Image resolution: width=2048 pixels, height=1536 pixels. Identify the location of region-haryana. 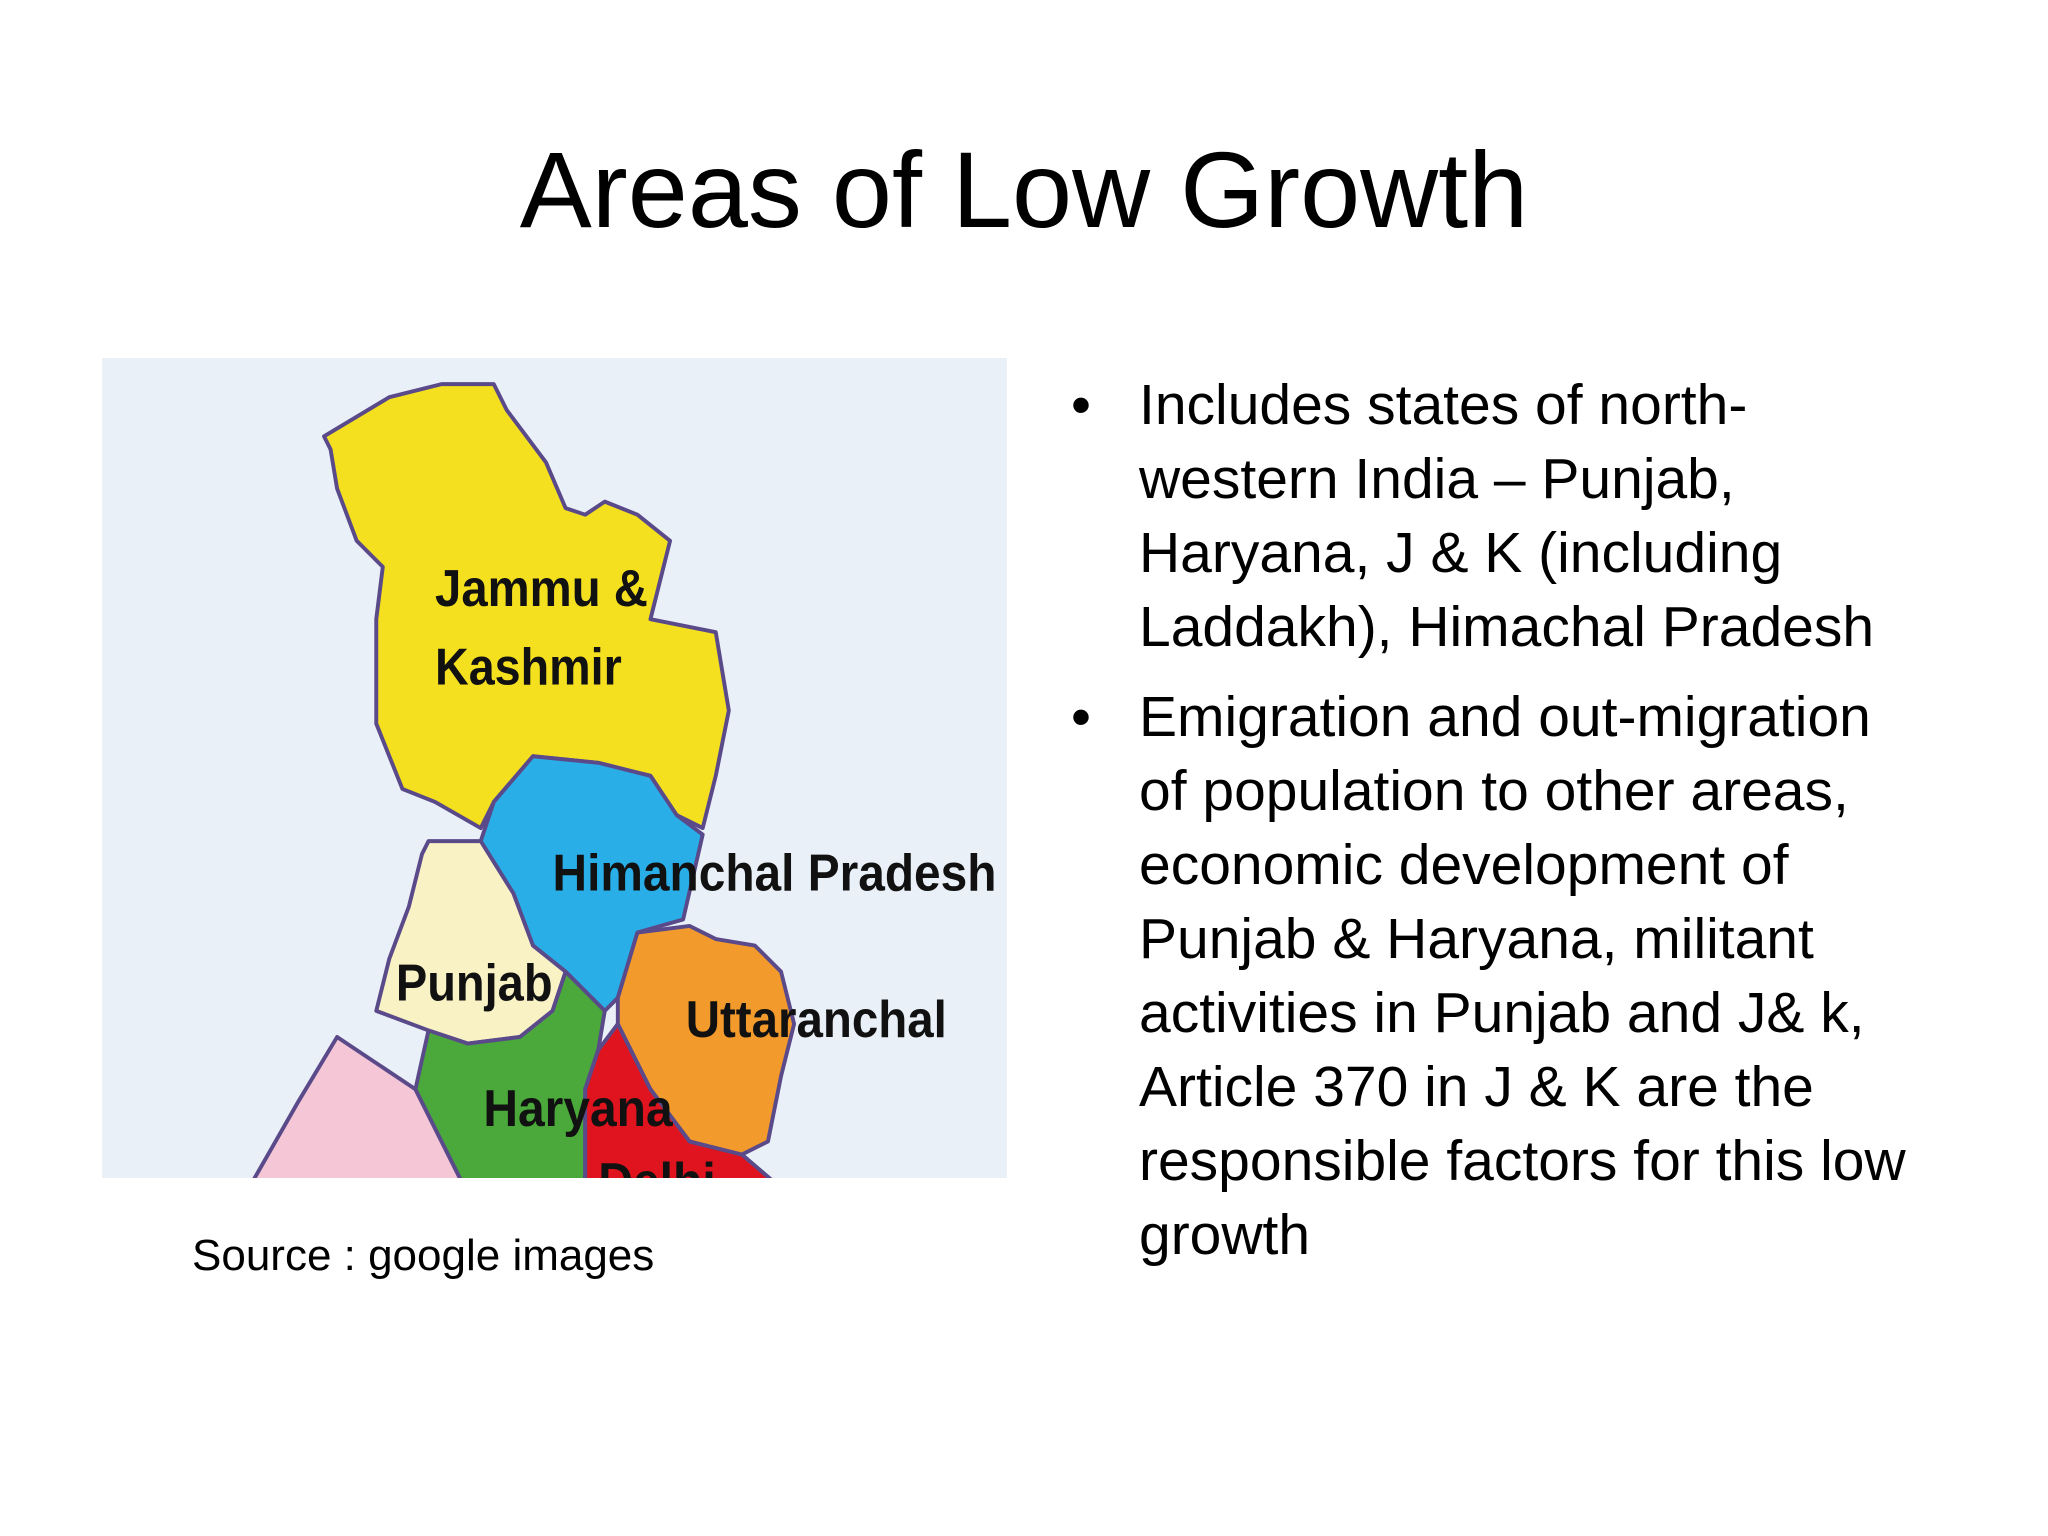
(510, 1073).